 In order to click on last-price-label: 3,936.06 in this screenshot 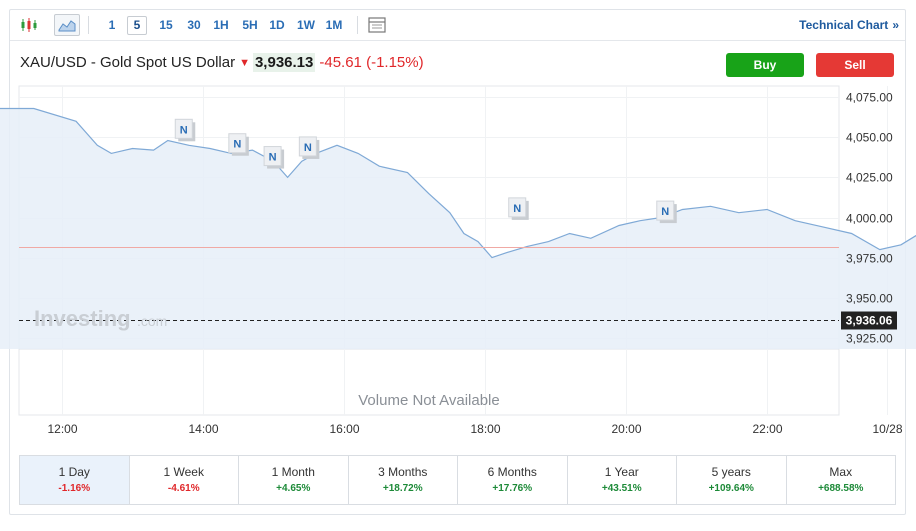, I will do `click(869, 321)`.